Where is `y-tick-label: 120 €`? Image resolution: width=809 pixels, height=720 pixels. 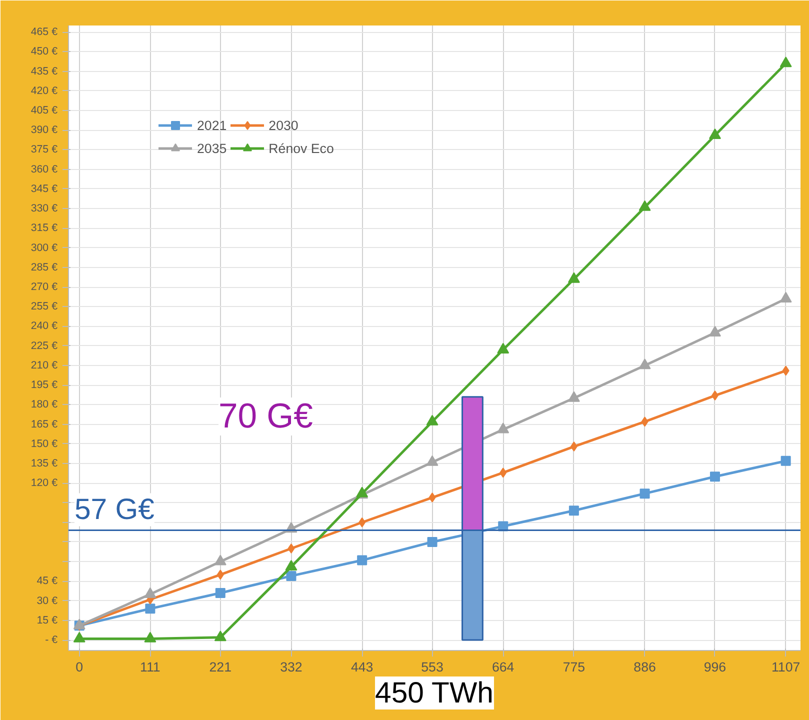 y-tick-label: 120 € is located at coordinates (44, 483).